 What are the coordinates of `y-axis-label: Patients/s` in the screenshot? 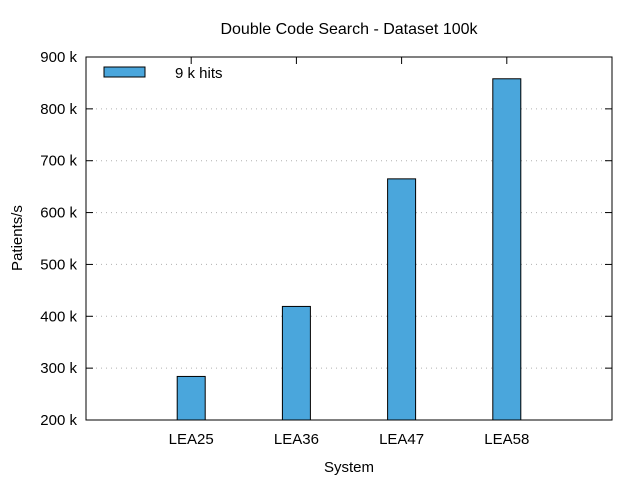 It's located at (17, 238).